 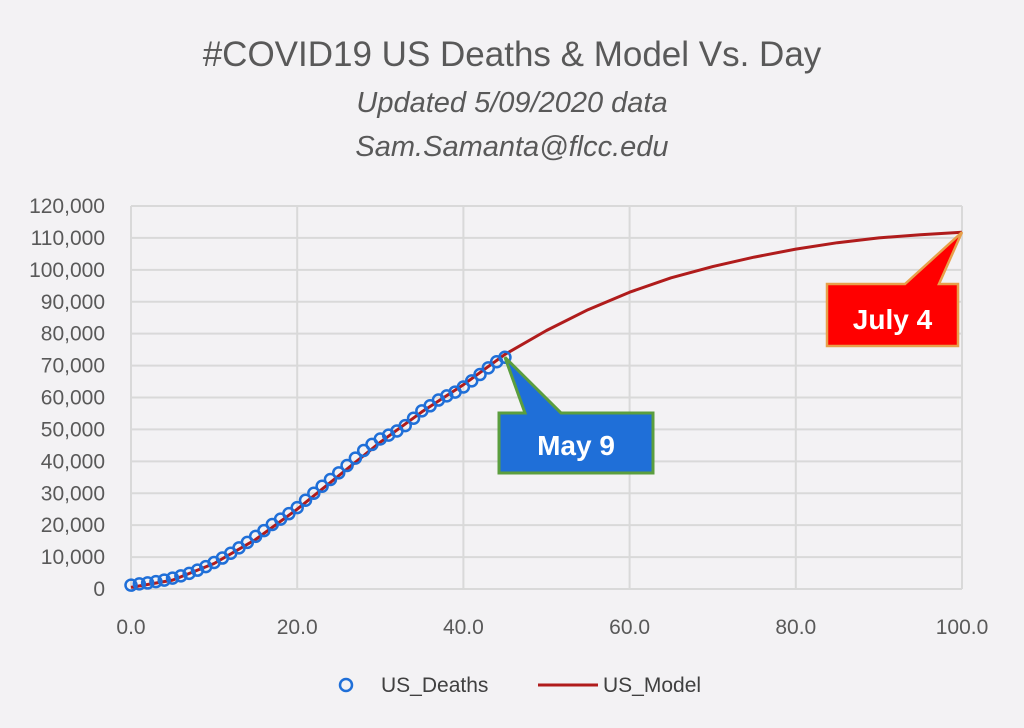 I want to click on chart-title: #COVID19 US Deaths & Model Vs. Day, so click(x=512, y=54).